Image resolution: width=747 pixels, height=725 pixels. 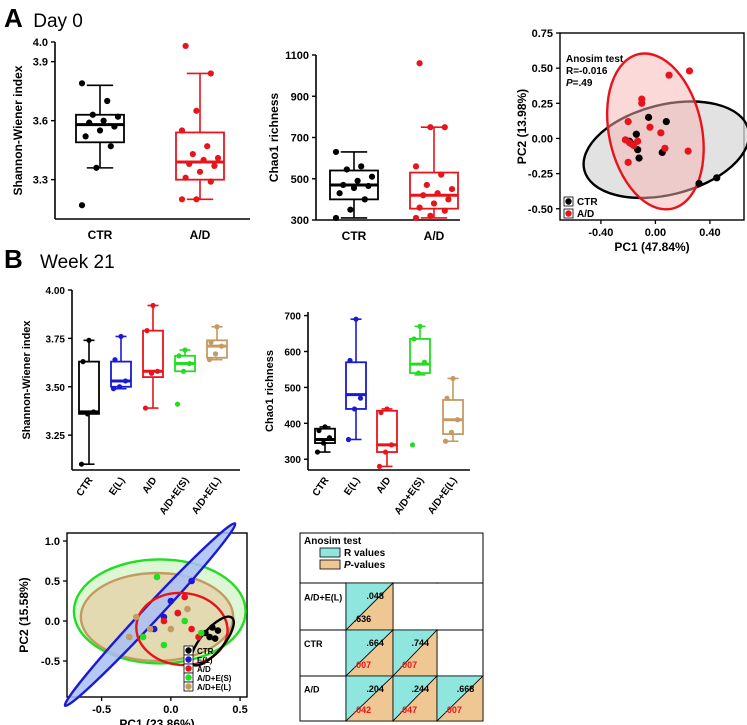 I want to click on y-tick-label: 3.75, so click(x=56, y=339).